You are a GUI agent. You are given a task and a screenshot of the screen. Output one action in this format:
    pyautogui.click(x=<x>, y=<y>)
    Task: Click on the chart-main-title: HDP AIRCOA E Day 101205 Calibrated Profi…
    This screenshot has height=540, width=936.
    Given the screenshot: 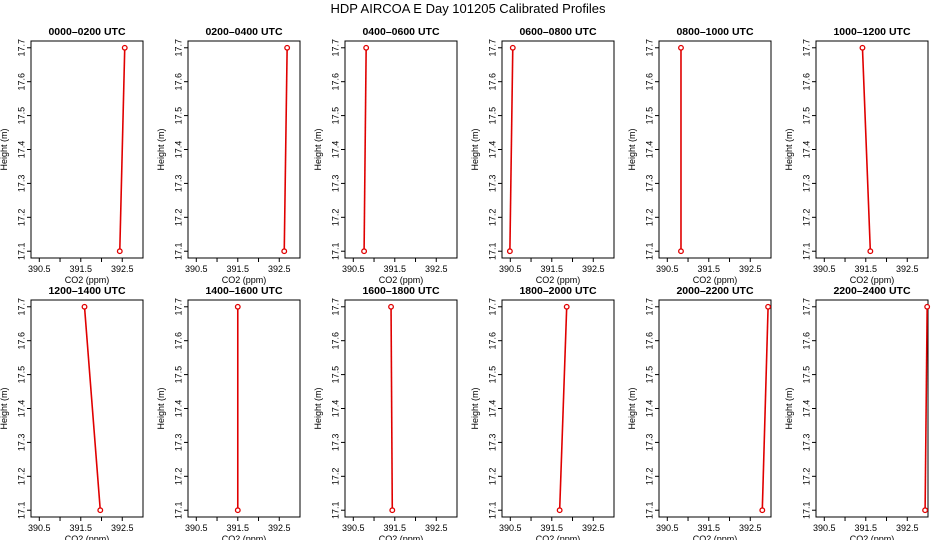 What is the action you would take?
    pyautogui.click(x=468, y=8)
    